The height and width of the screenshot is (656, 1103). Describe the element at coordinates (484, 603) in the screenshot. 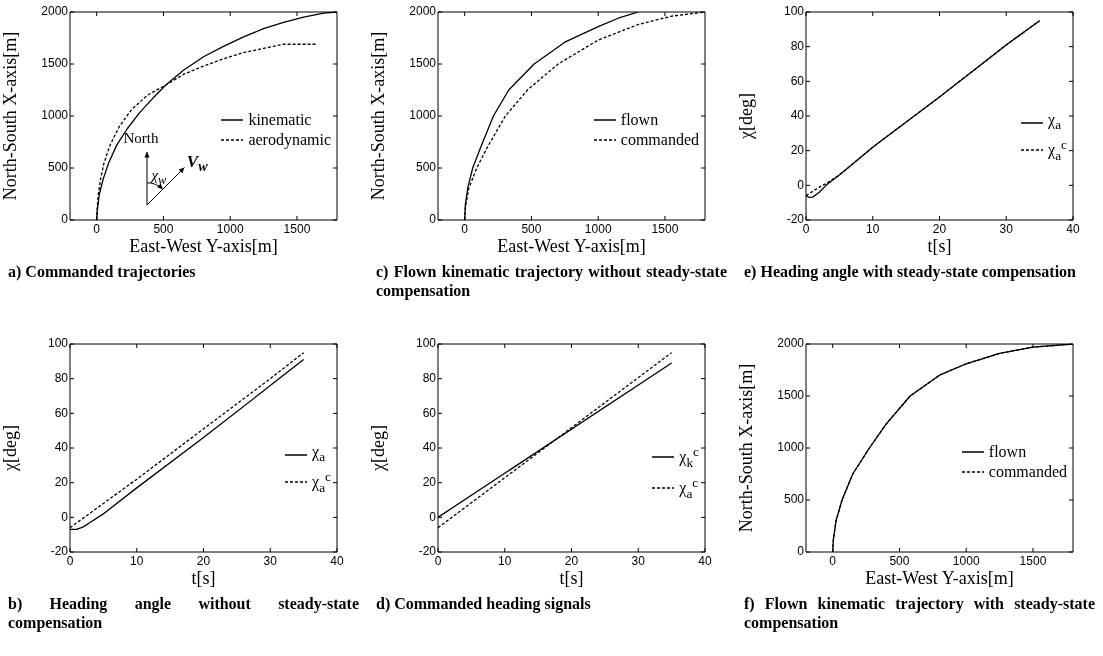

I see `text: d) Commanded heading signals` at that location.